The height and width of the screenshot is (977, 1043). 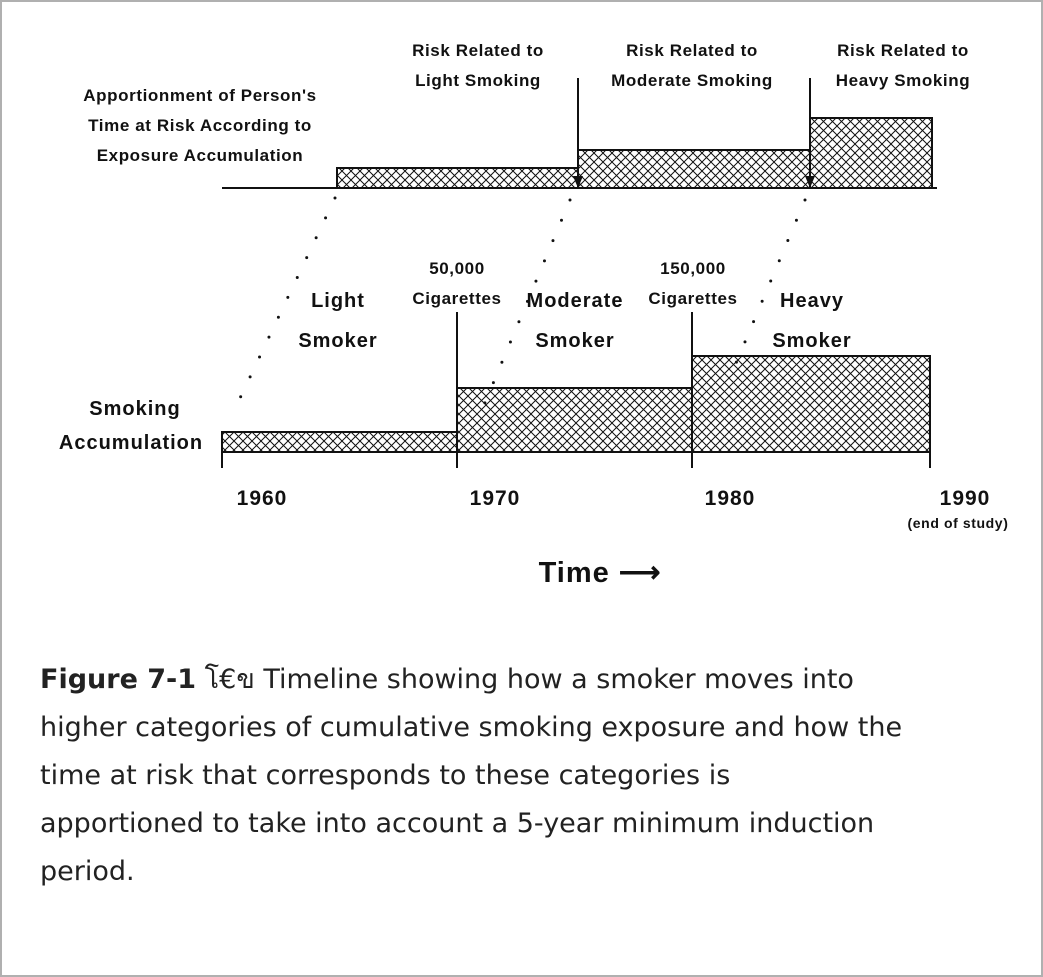 I want to click on year-label: 1970, so click(x=495, y=498).